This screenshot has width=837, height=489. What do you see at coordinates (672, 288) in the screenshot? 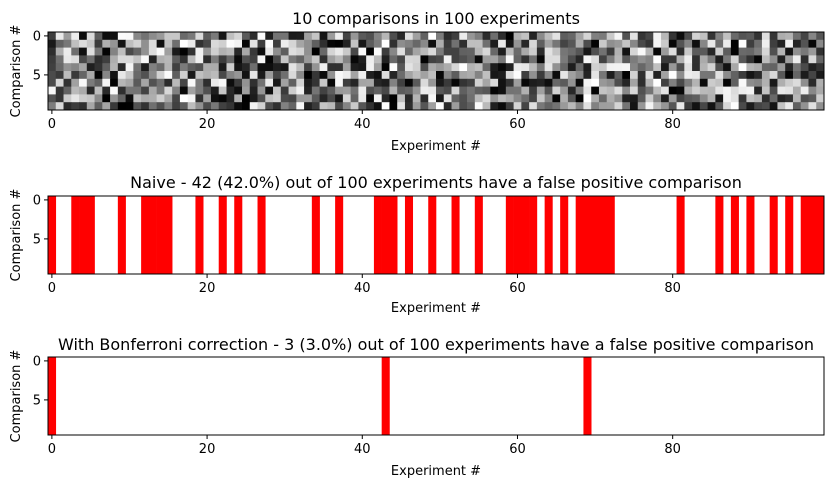
I see `x-tick-label: 80` at bounding box center [672, 288].